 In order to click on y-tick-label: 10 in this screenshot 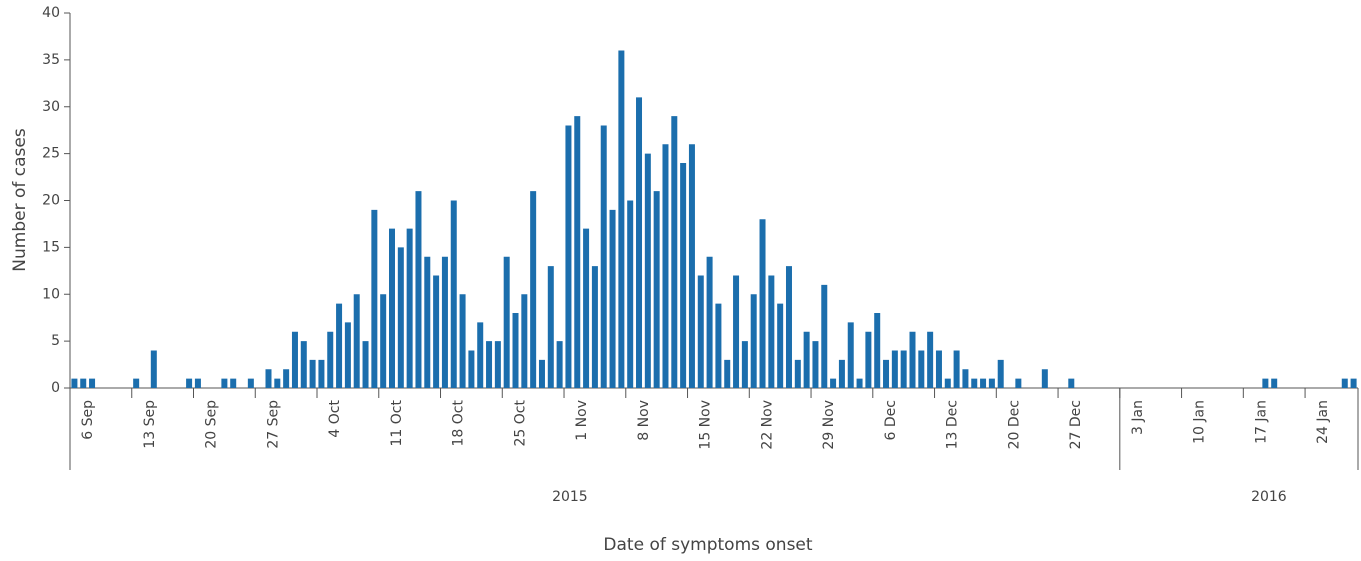, I will do `click(51, 294)`.